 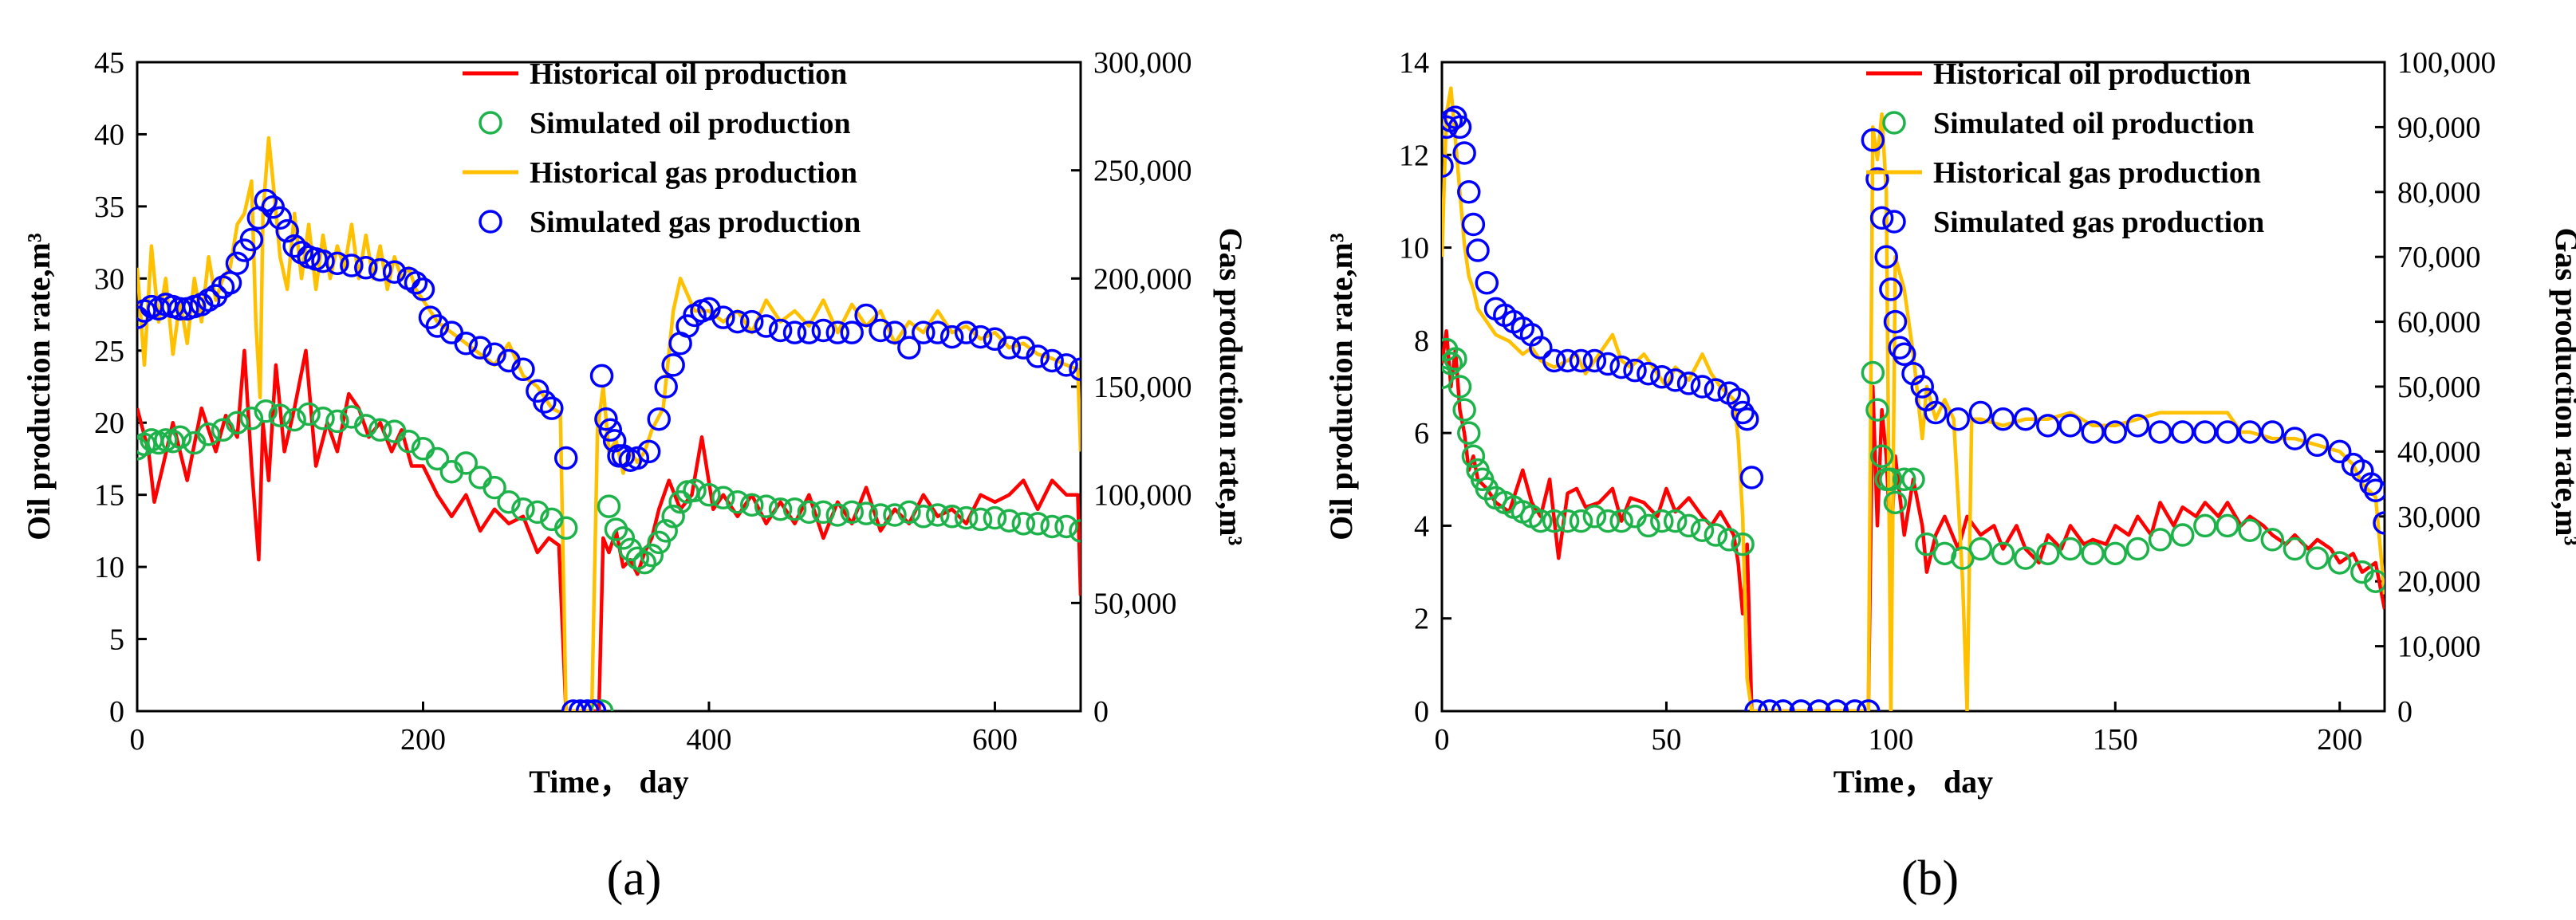 What do you see at coordinates (423, 740) in the screenshot?
I see `x-tick-label: 200` at bounding box center [423, 740].